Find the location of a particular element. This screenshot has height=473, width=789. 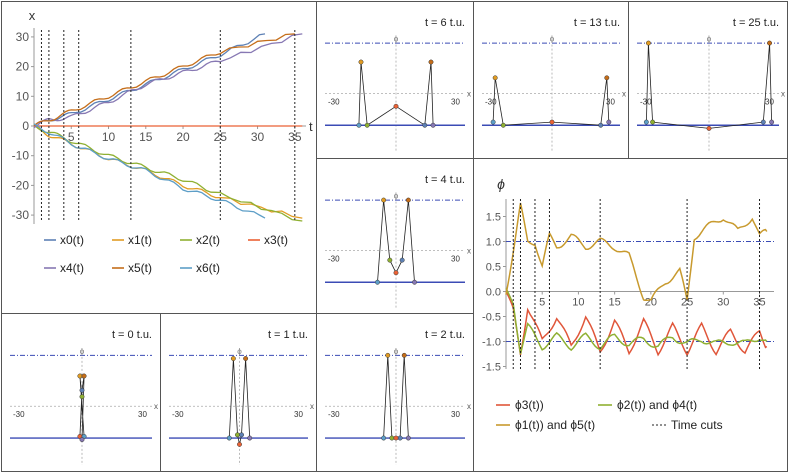

snapshot-chart-t1: ϕ -30 30 x t = 1 t.u. is located at coordinates (241, 397).